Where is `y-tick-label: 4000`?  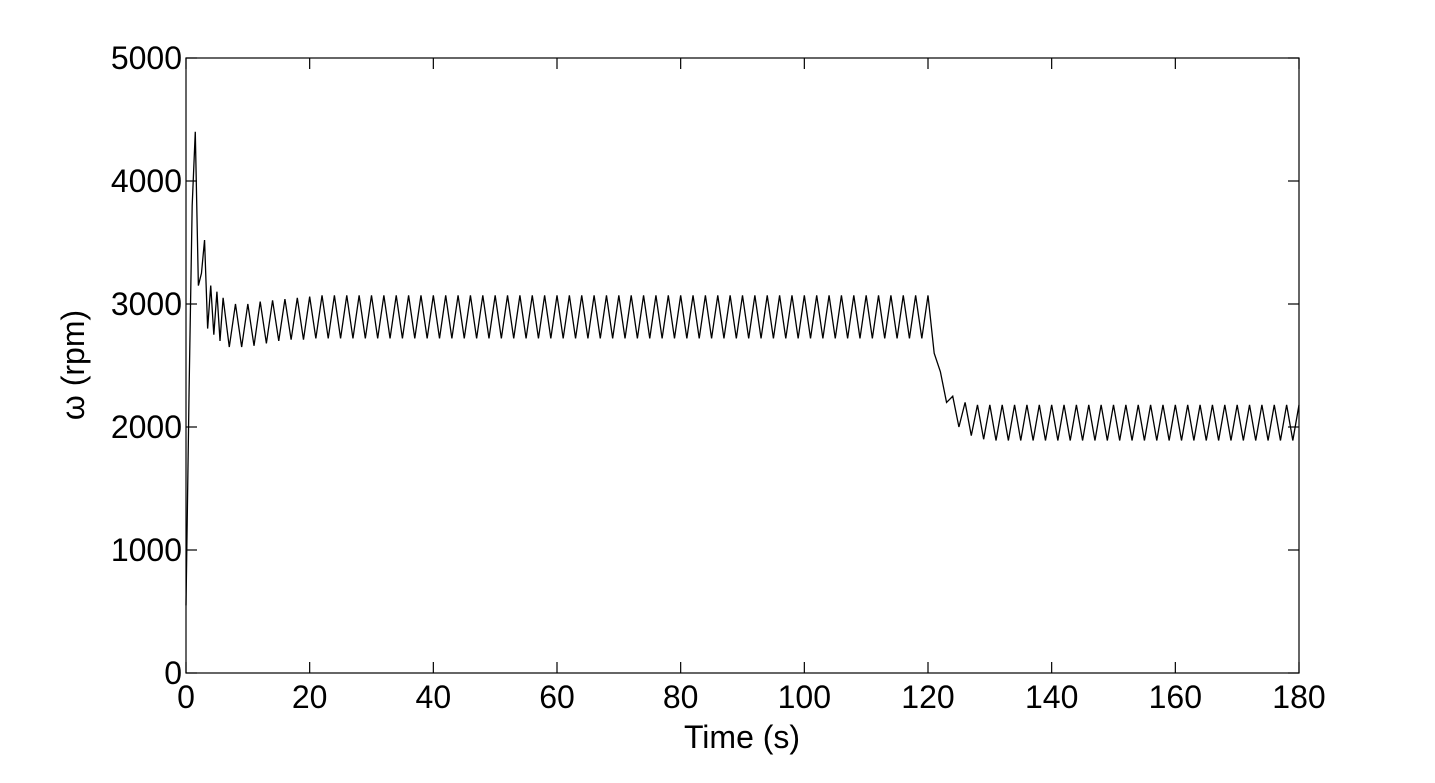 y-tick-label: 4000 is located at coordinates (146, 181).